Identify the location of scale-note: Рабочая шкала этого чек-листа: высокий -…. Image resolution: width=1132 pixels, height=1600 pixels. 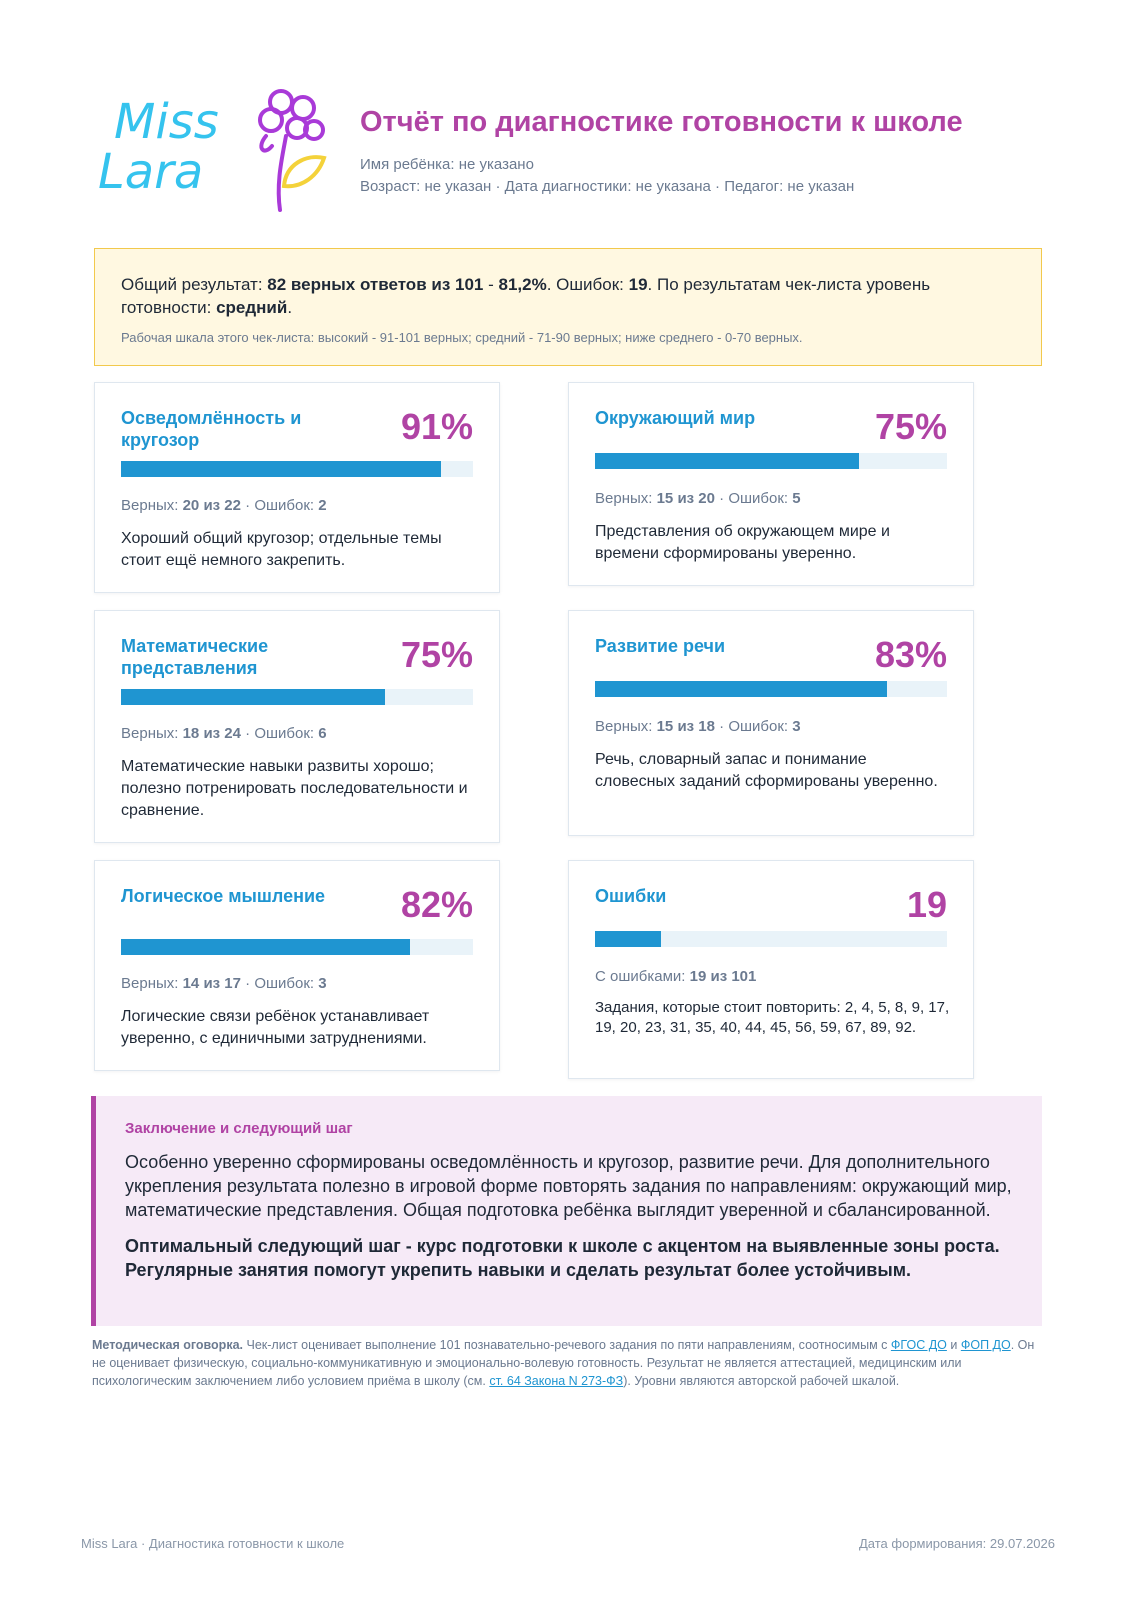
(462, 337).